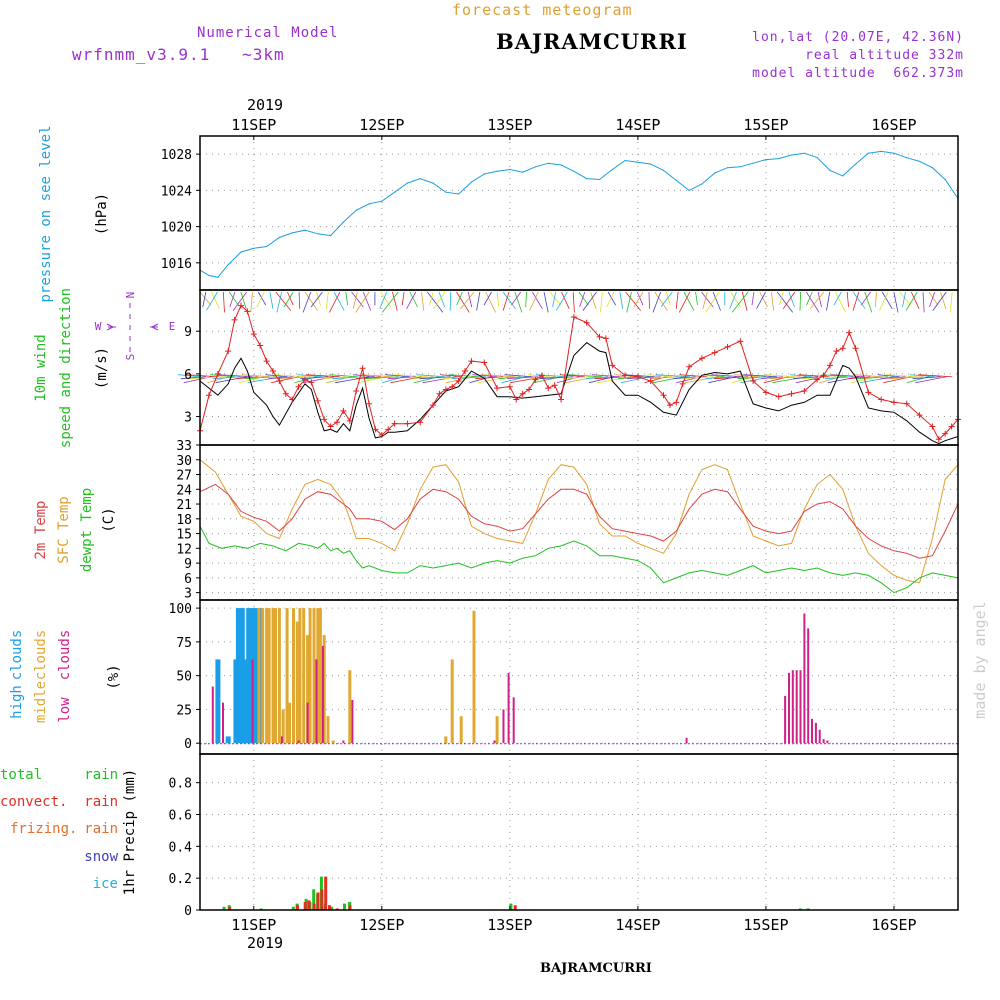 Image resolution: width=1000 pixels, height=1000 pixels. What do you see at coordinates (43, 829) in the screenshot?
I see `precip-label-frizing: frizing.` at bounding box center [43, 829].